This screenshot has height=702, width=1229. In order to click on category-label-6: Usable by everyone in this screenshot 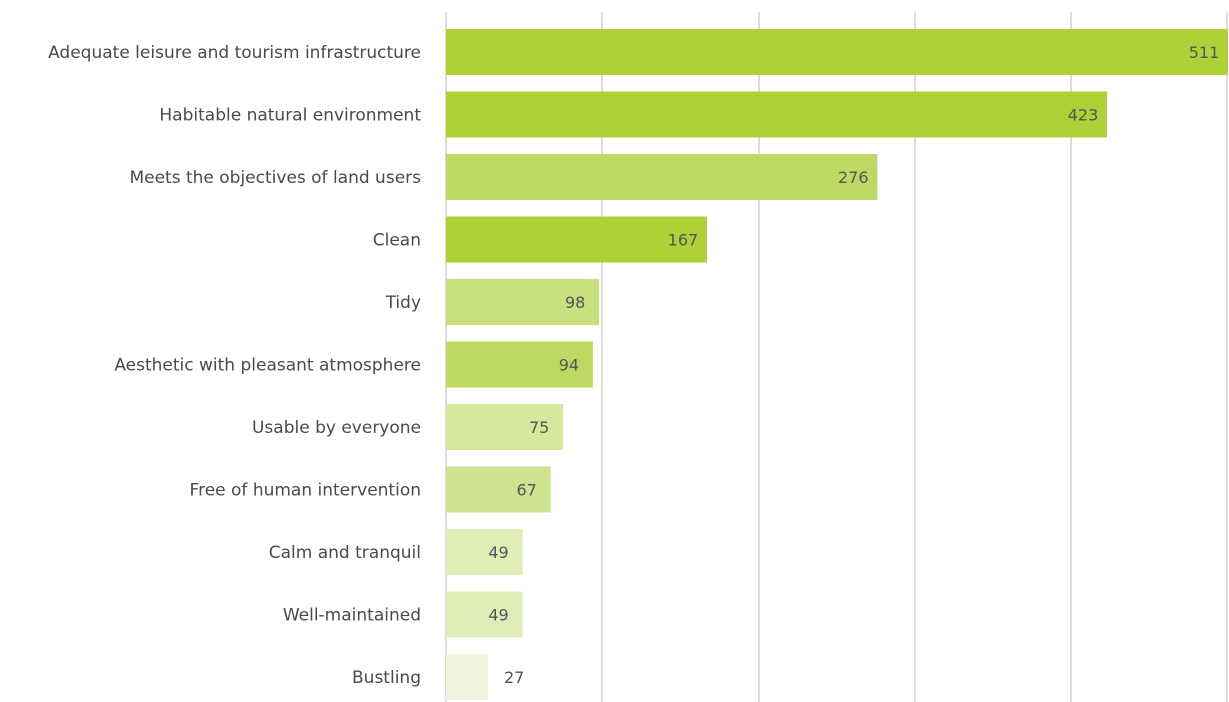, I will do `click(336, 428)`.